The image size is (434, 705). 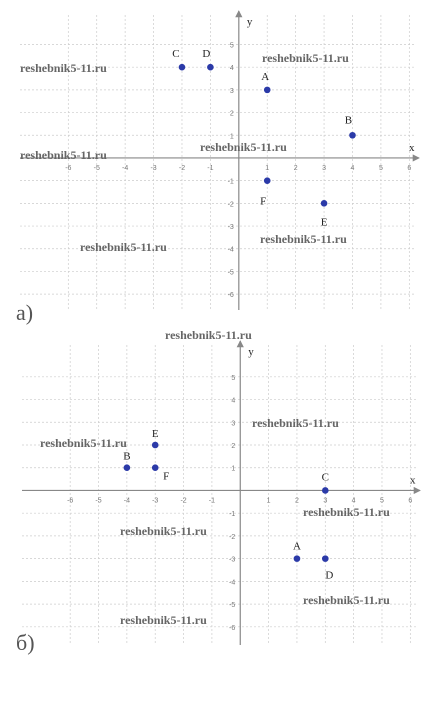 I want to click on panel-label: а), so click(x=24, y=312).